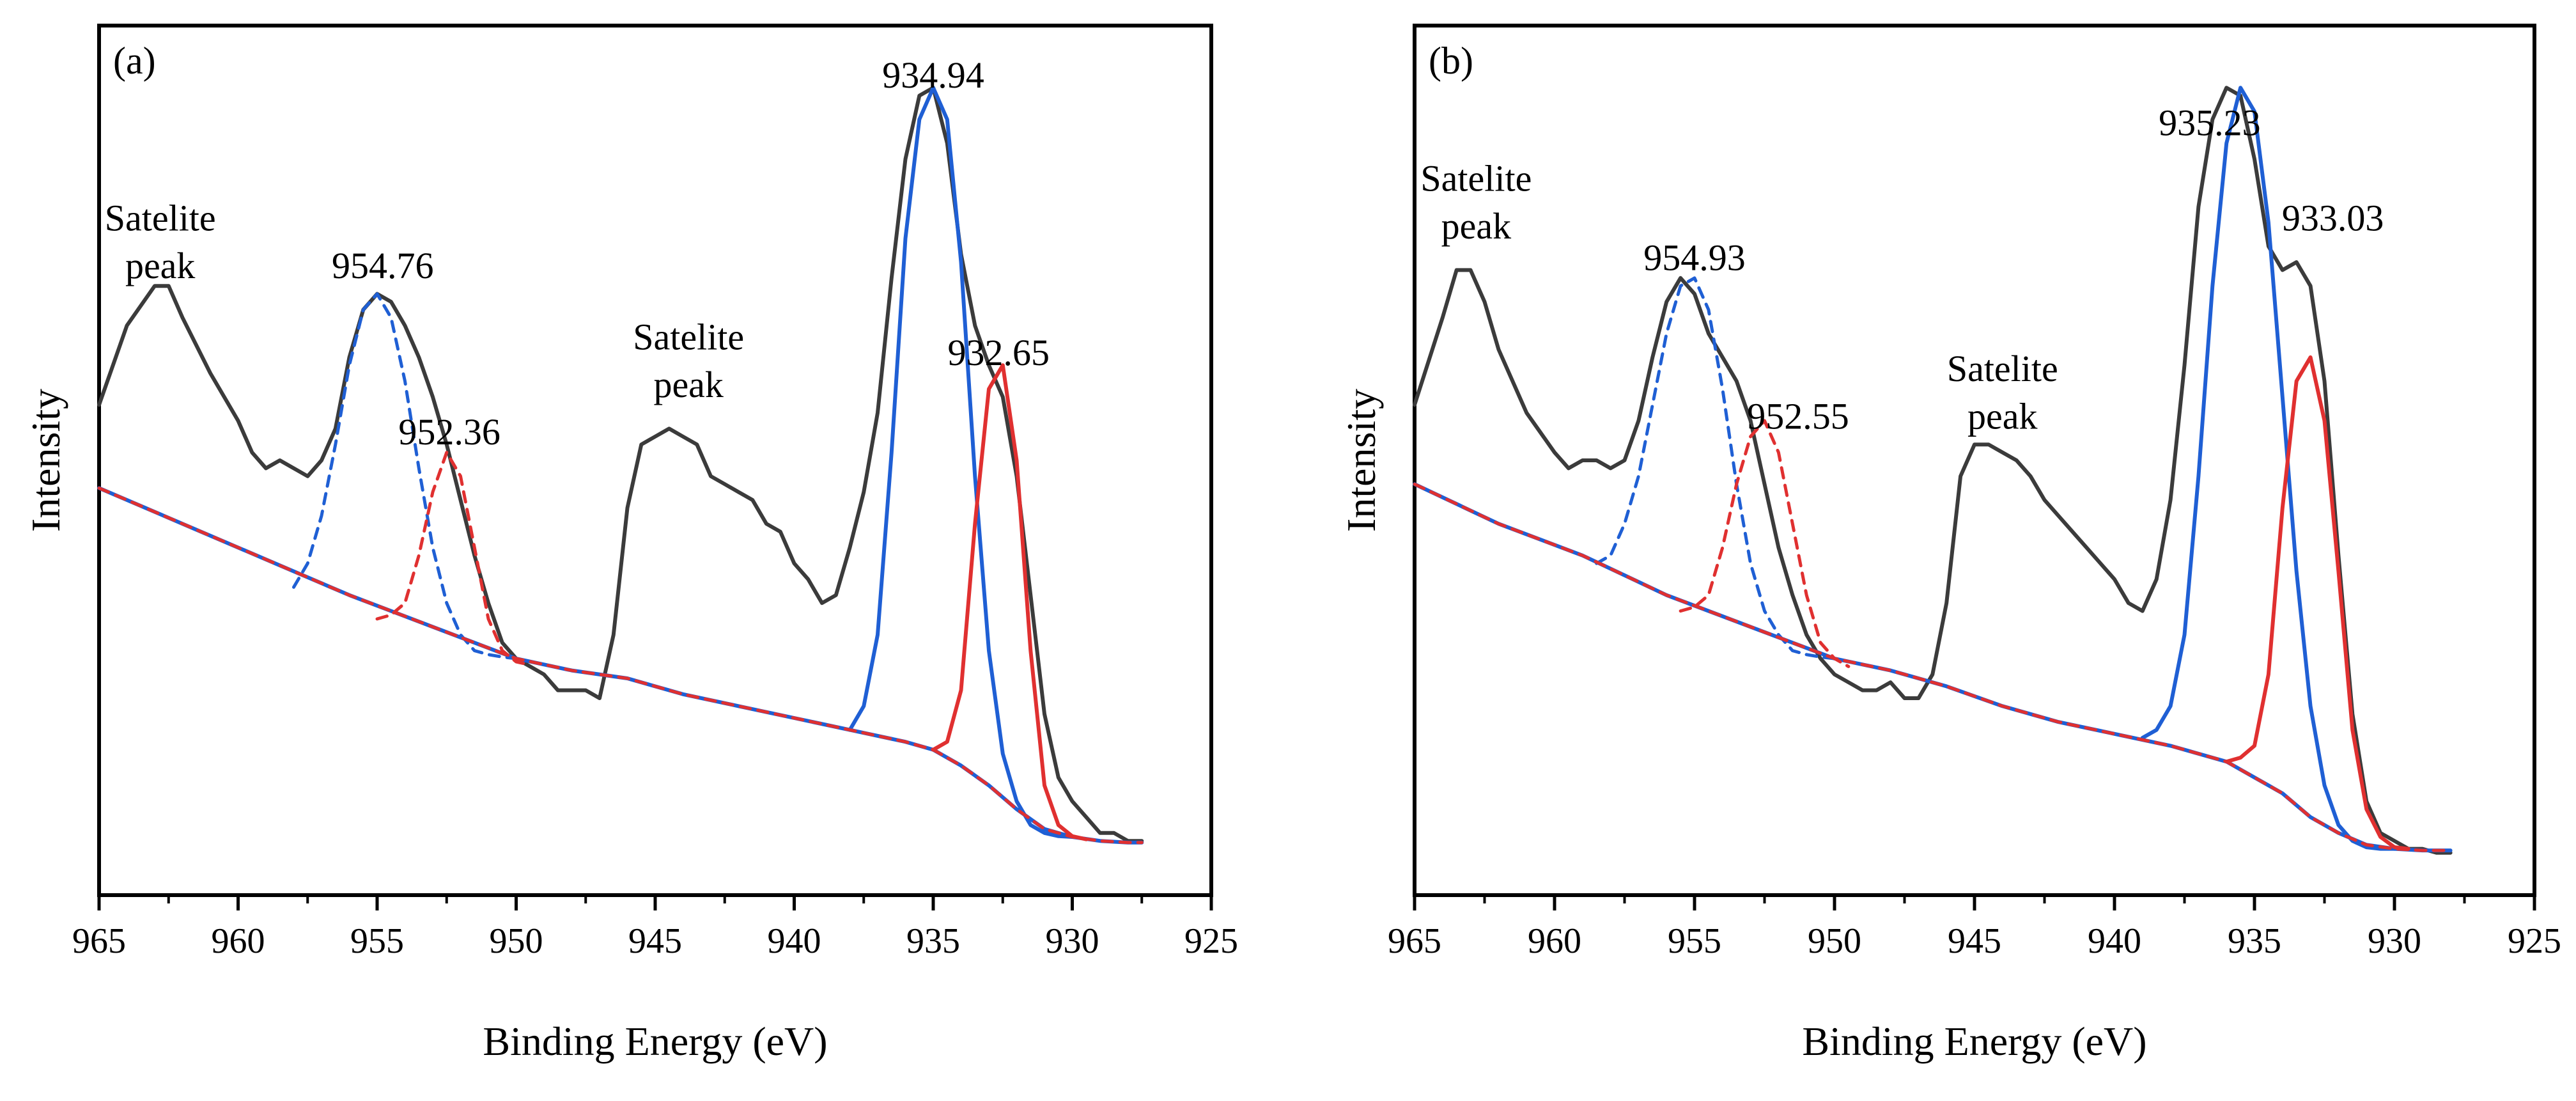  Describe the element at coordinates (1451, 61) in the screenshot. I see `panel-label: (b)` at that location.